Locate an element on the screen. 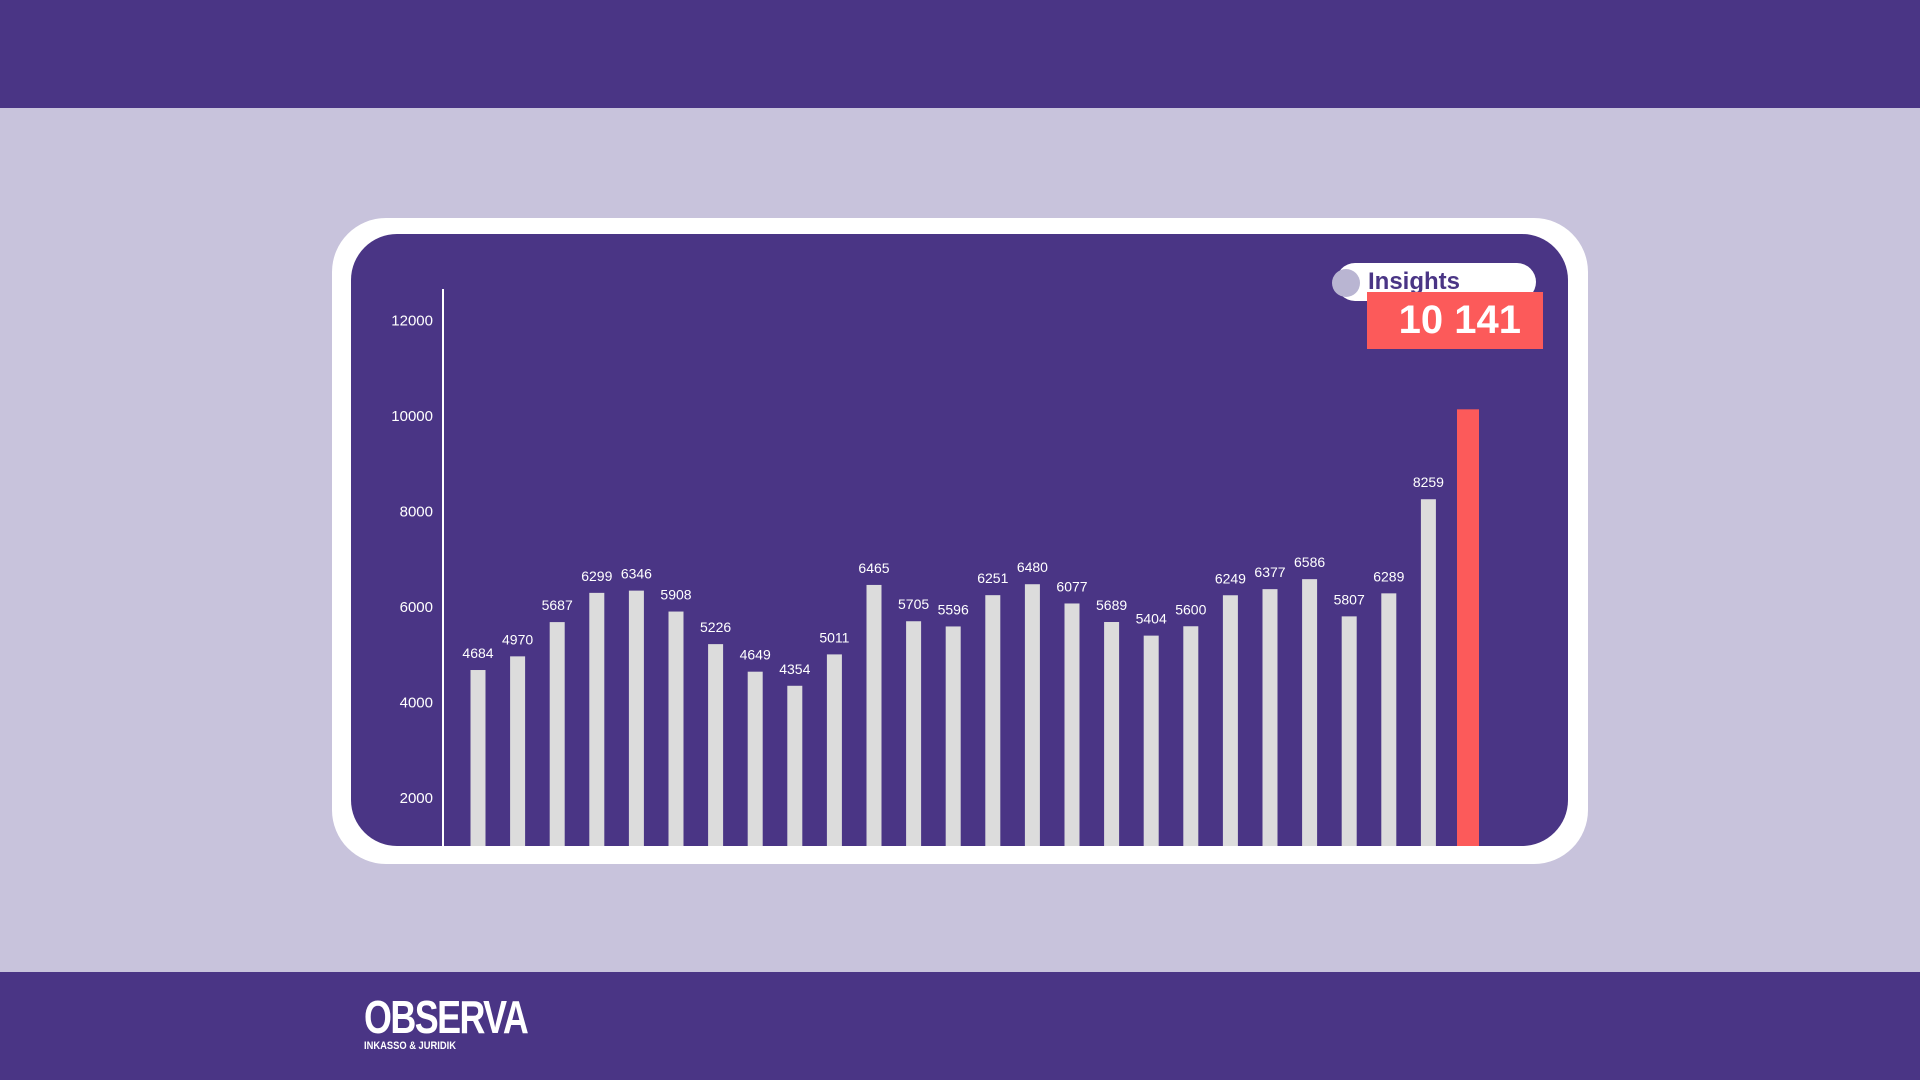 The image size is (1920, 1080). y-tick-label: 10000 is located at coordinates (412, 416).